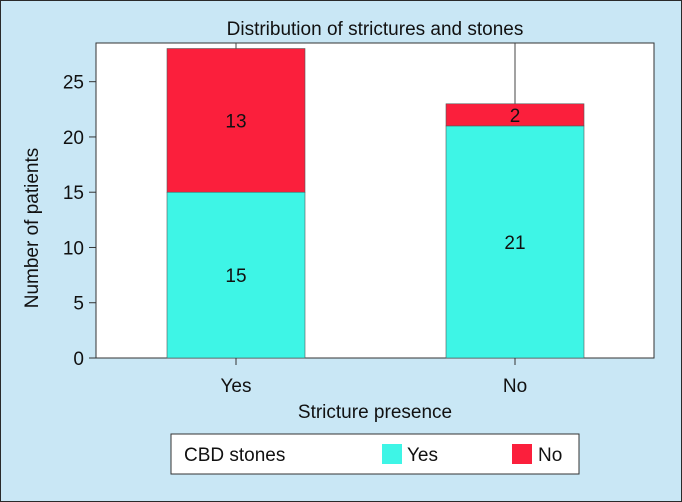  Describe the element at coordinates (392, 454) in the screenshot. I see `legend-swatch-yes` at that location.